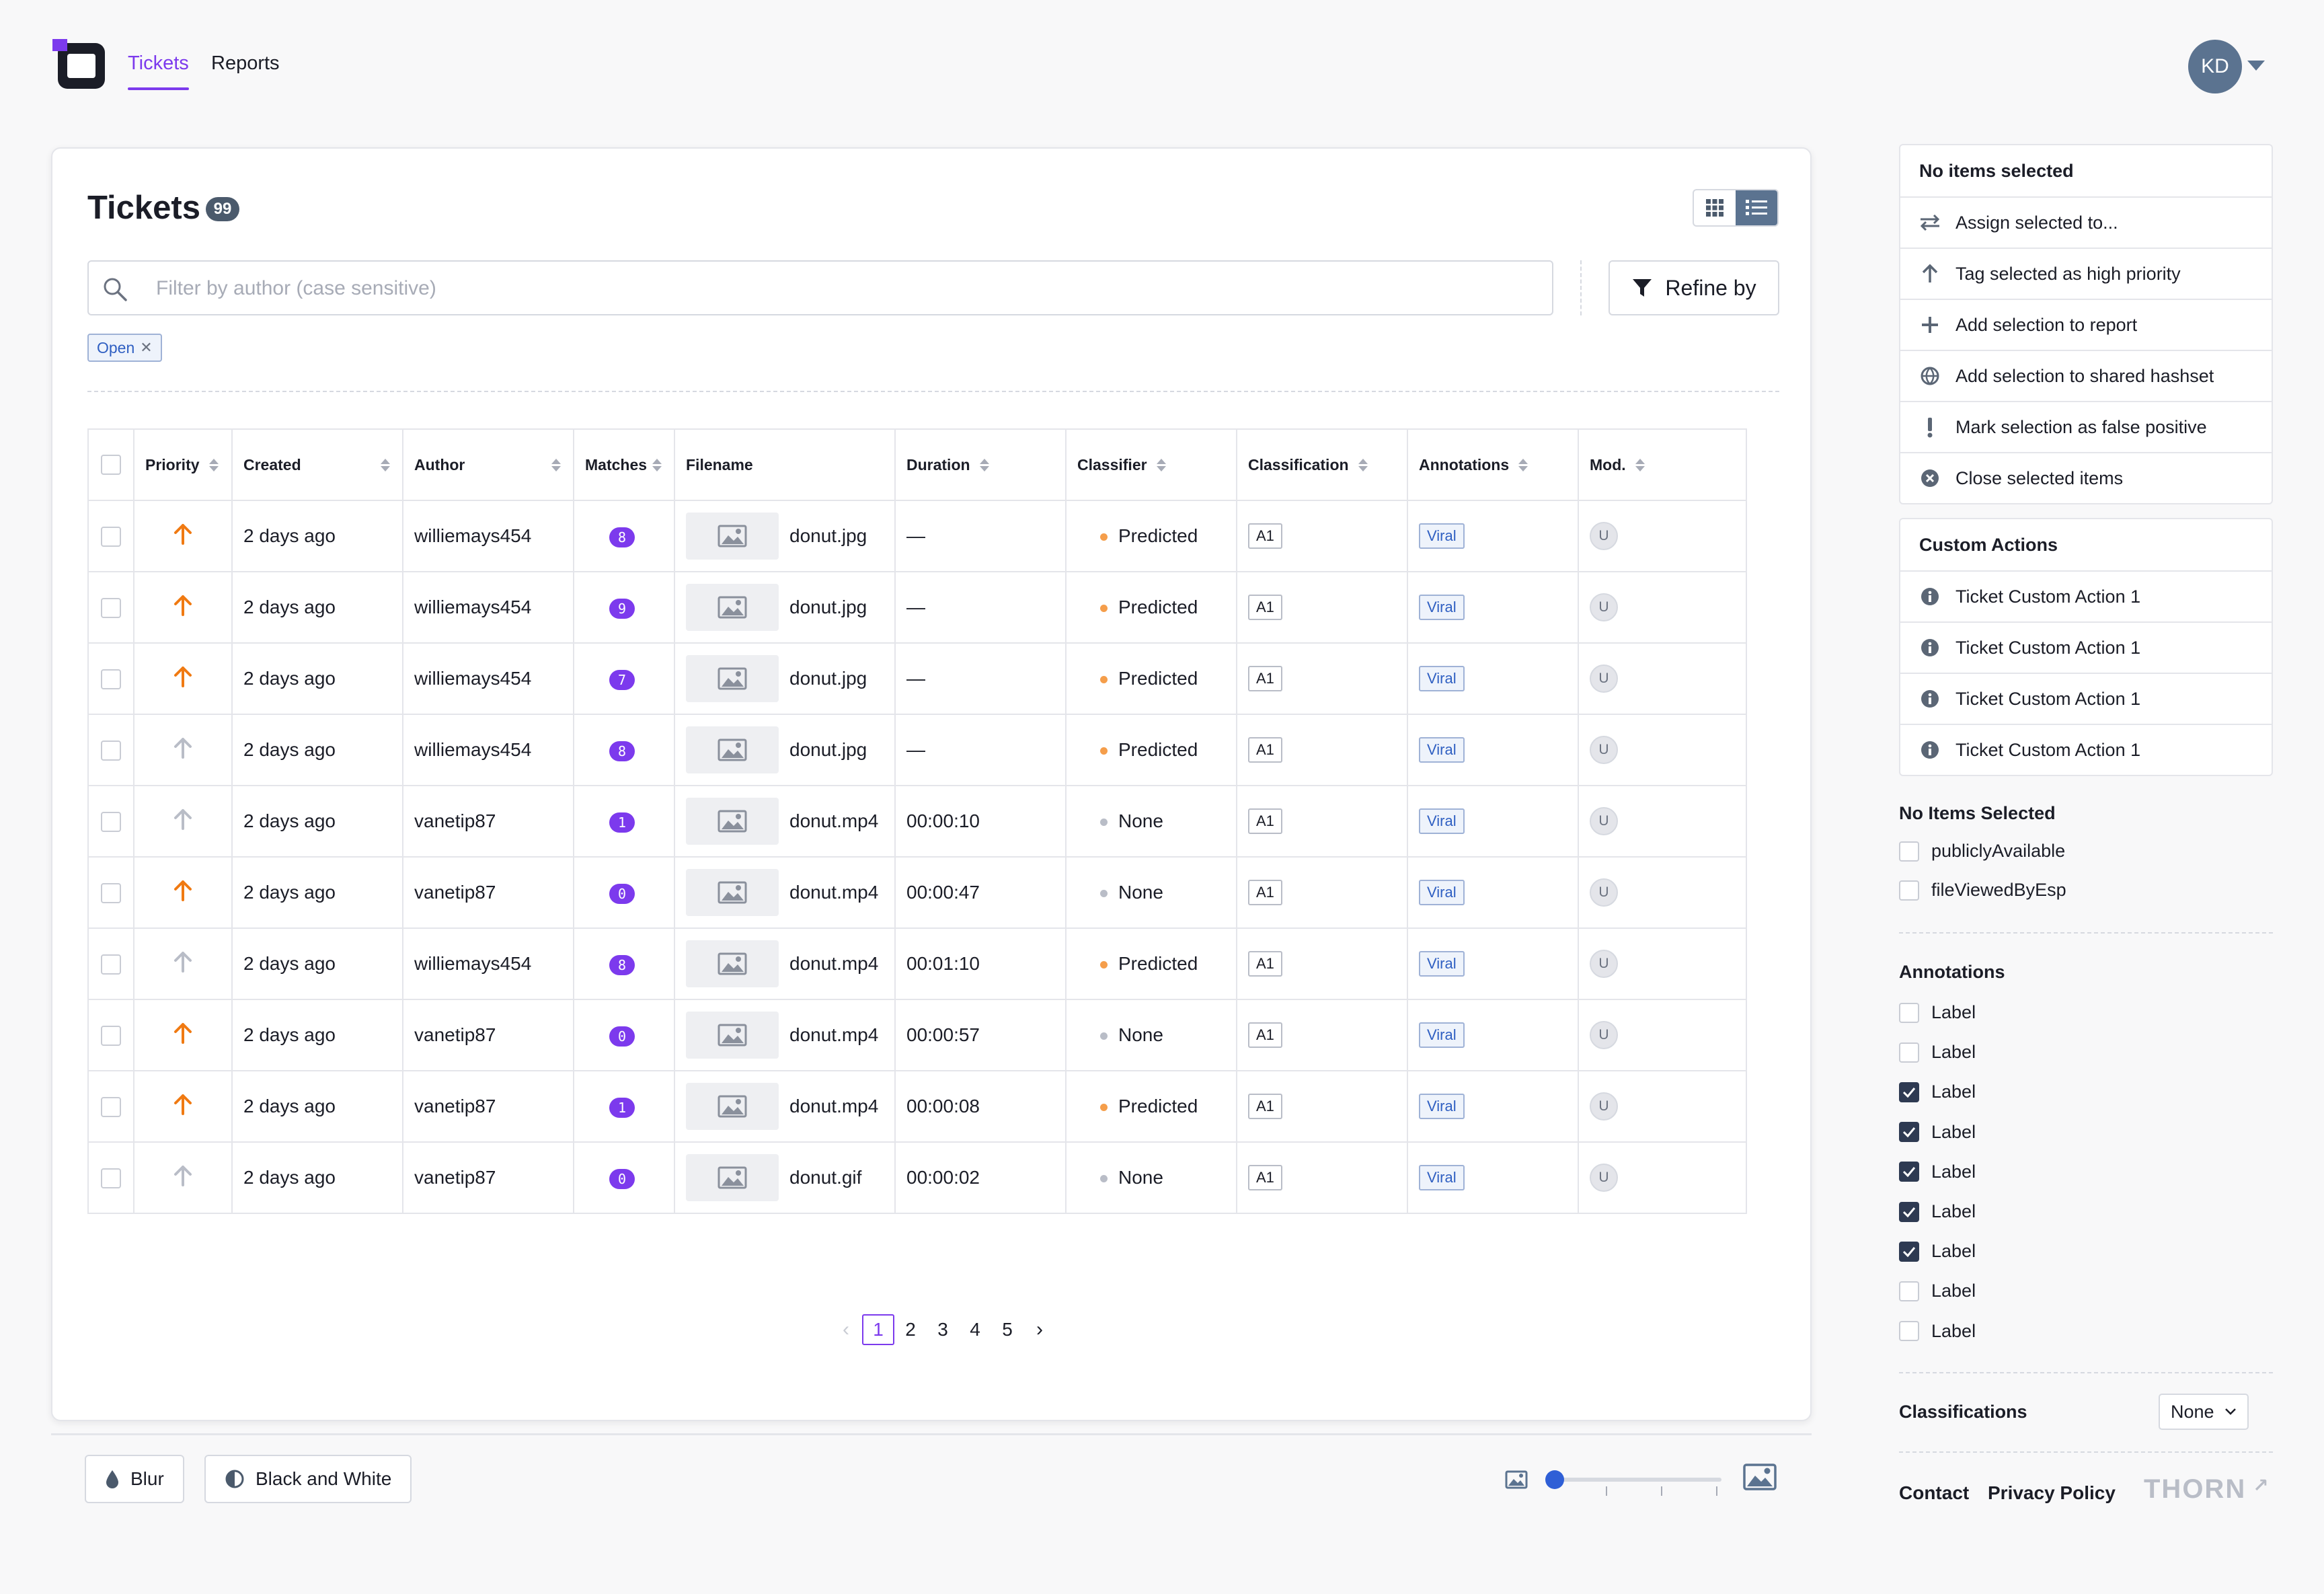 The height and width of the screenshot is (1594, 2324). What do you see at coordinates (1322, 464) in the screenshot?
I see `col-classification: Classification` at bounding box center [1322, 464].